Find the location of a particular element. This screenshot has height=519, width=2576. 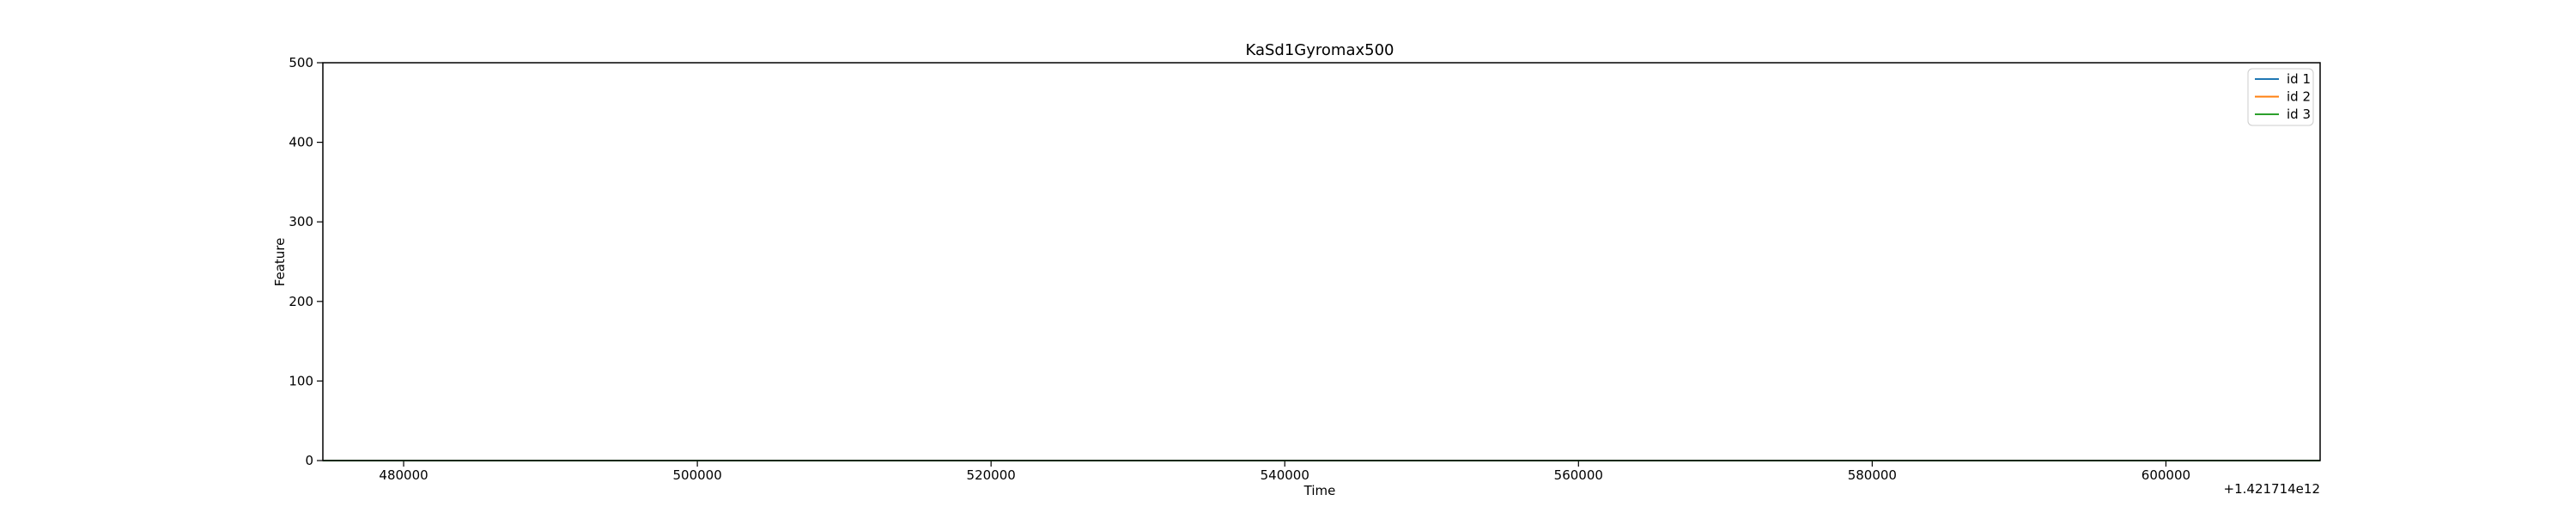

y-tick-label: 0 is located at coordinates (309, 460).